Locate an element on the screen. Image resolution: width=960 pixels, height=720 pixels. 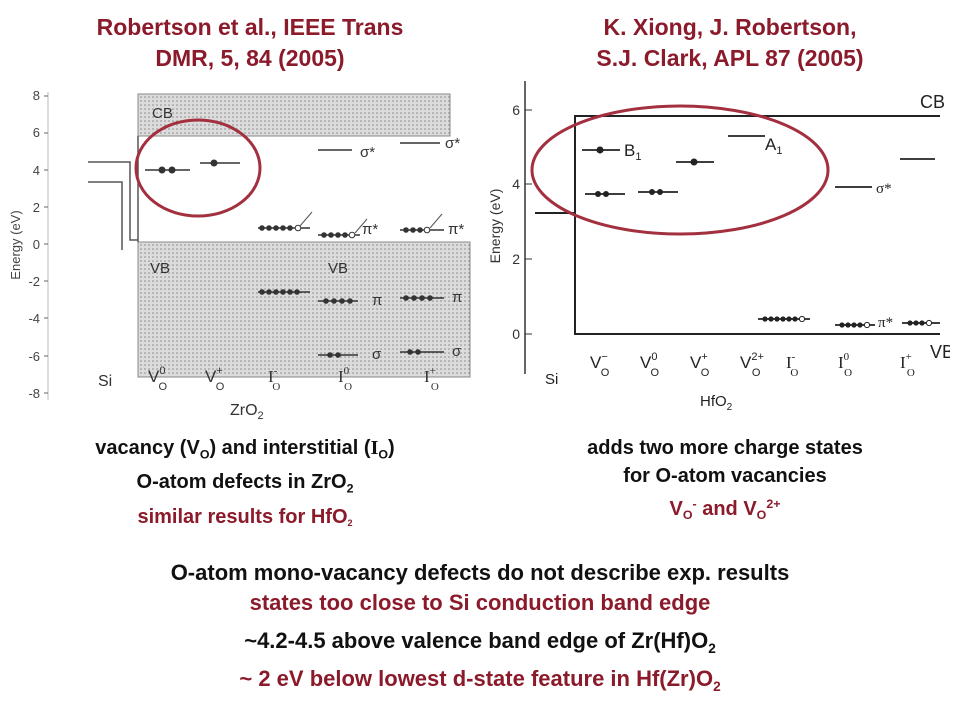
left-defect-label: I+ O is located at coordinates (431, 379).